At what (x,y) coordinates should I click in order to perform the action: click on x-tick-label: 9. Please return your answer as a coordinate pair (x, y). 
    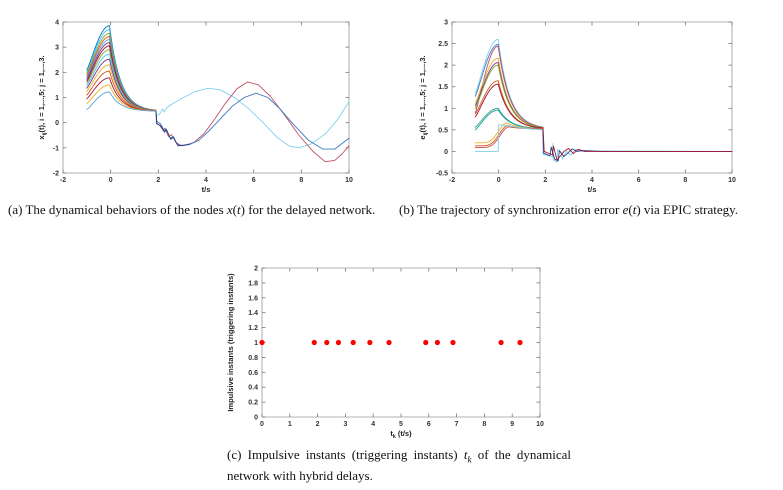
    Looking at the image, I should click on (512, 424).